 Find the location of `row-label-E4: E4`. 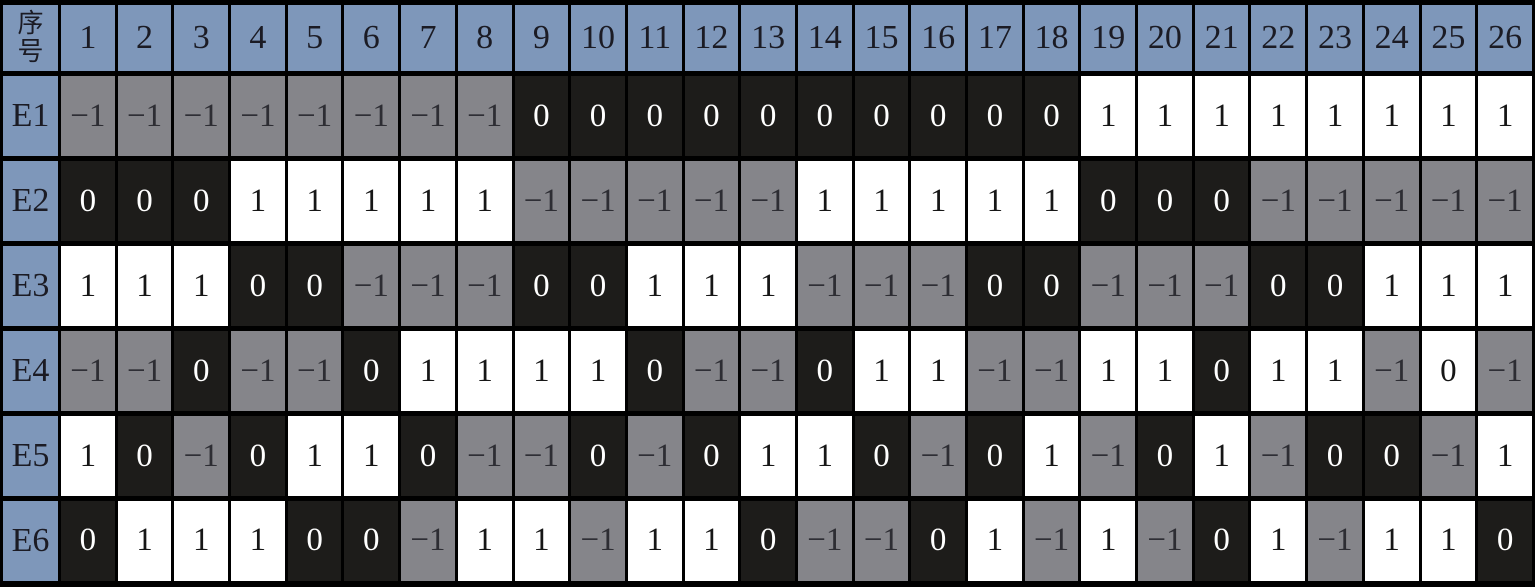

row-label-E4: E4 is located at coordinates (30, 371).